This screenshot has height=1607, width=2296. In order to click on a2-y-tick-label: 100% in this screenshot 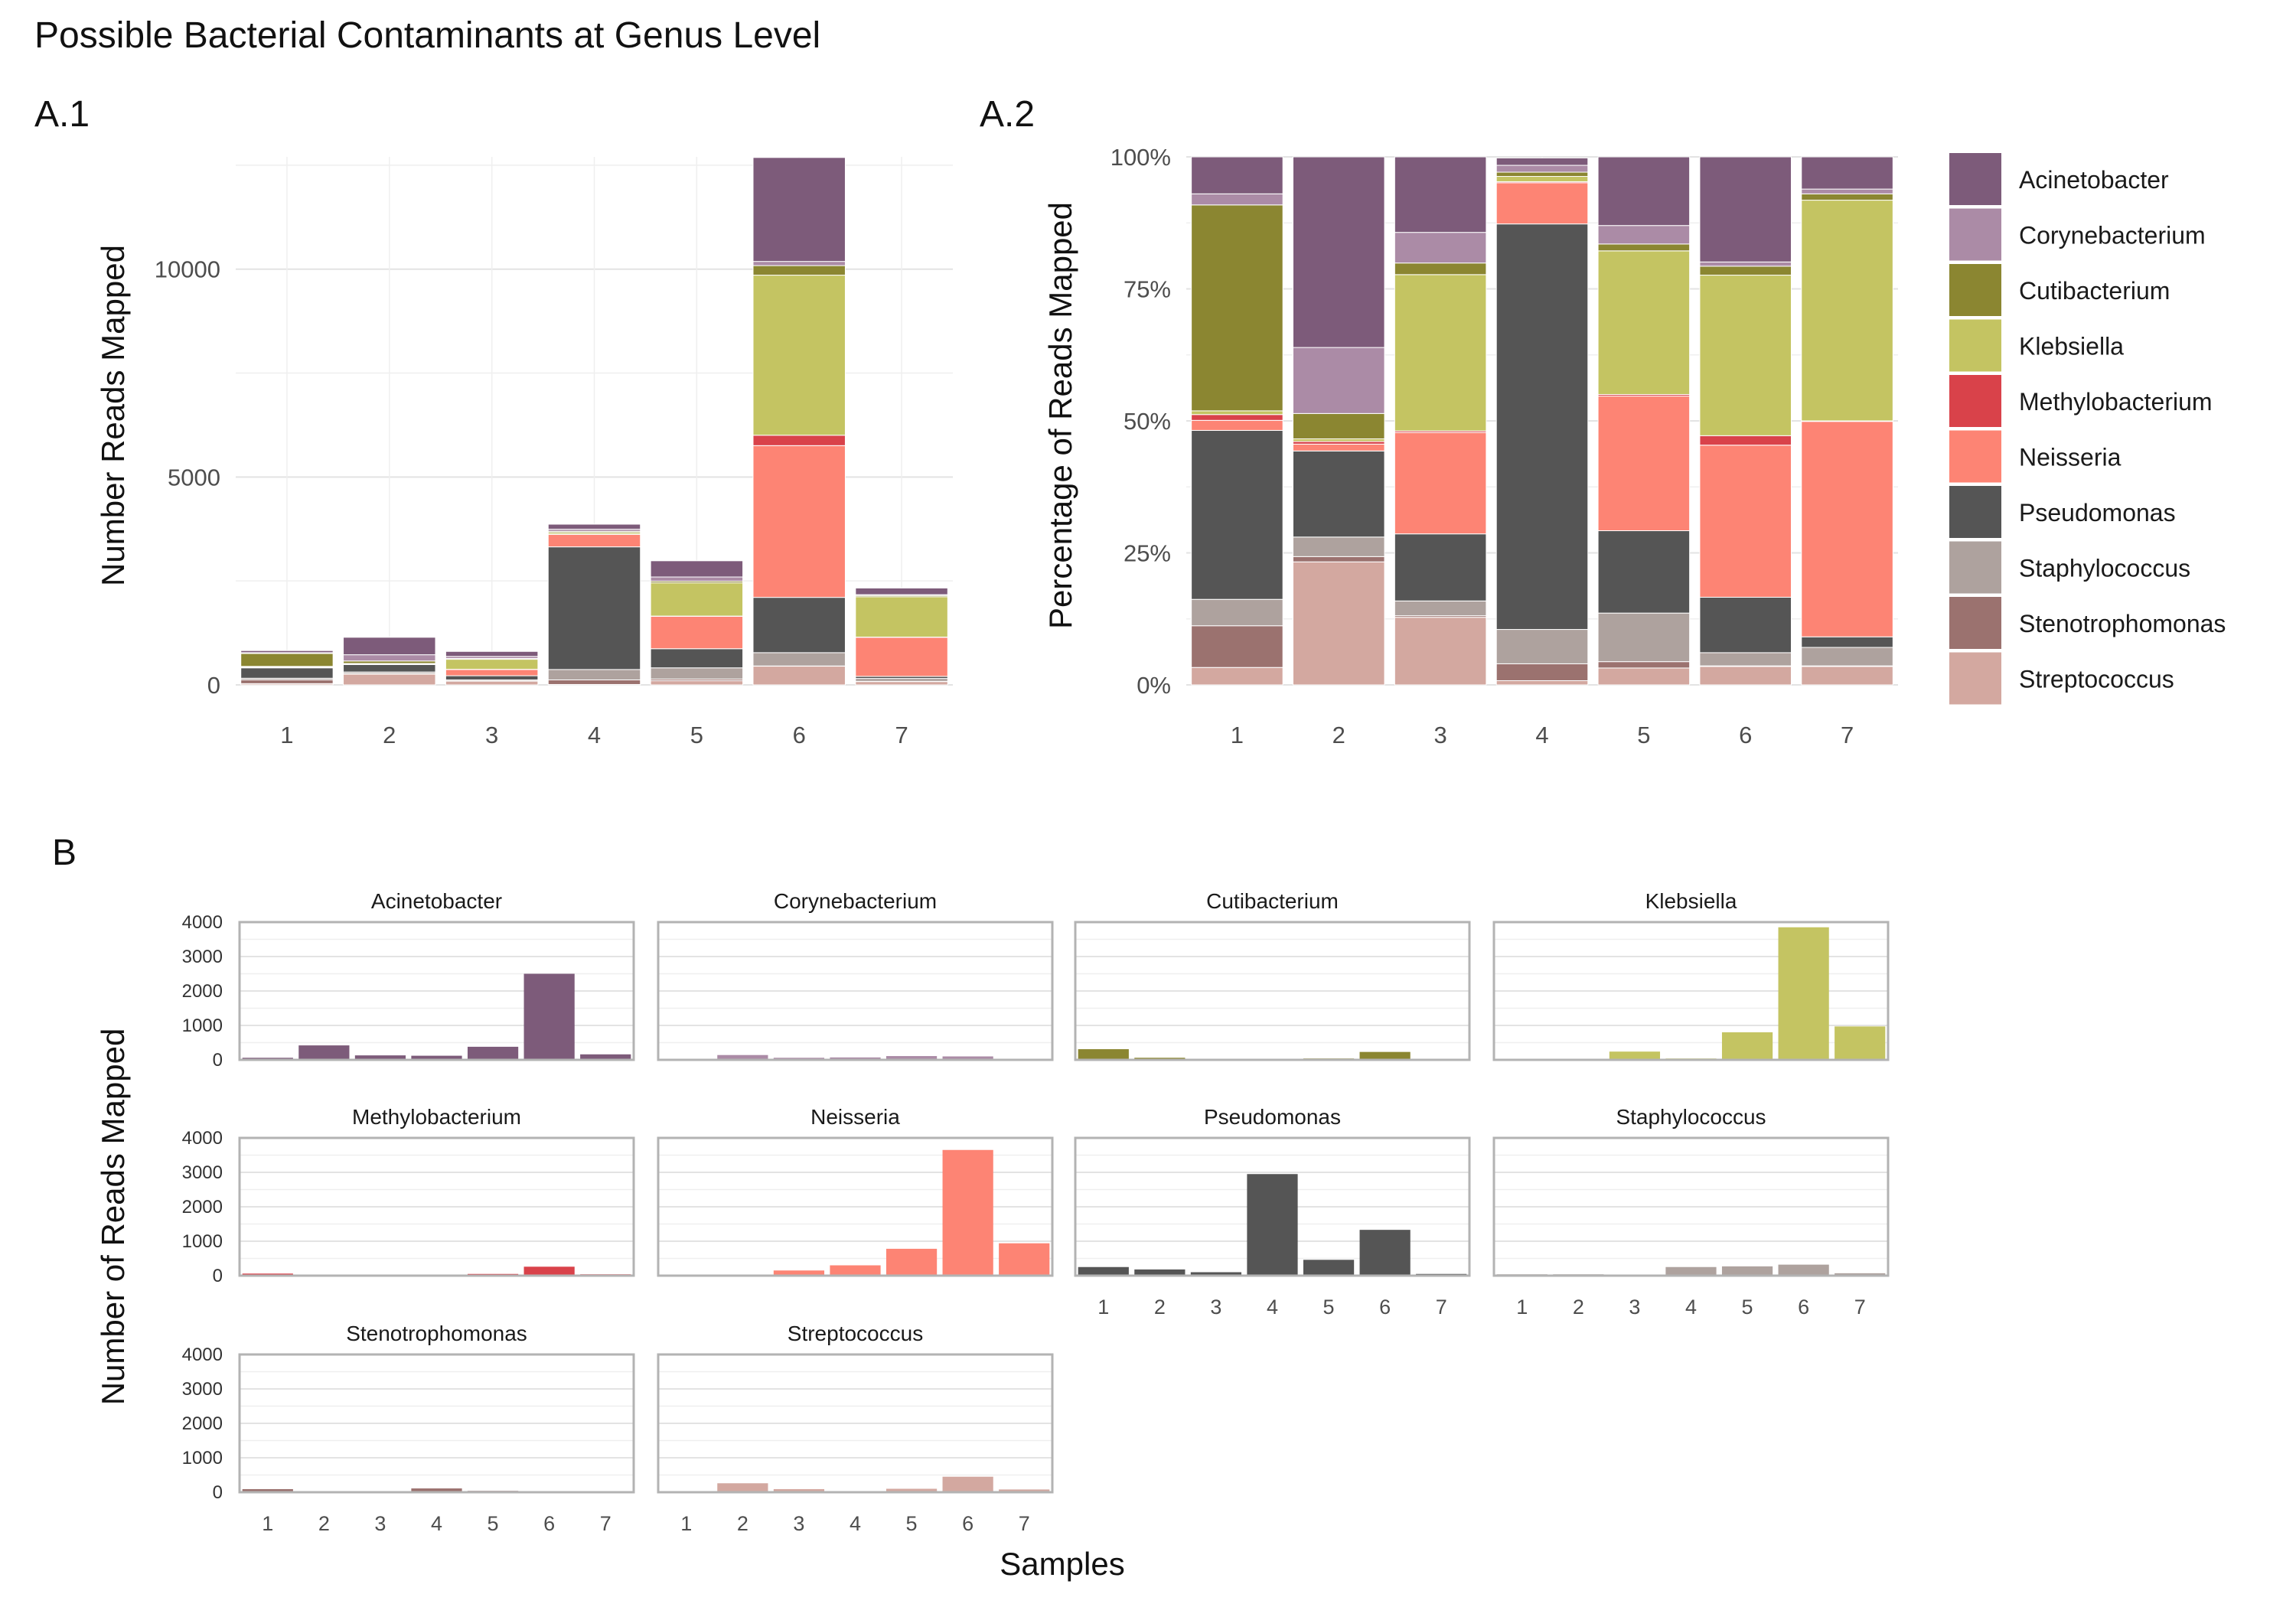, I will do `click(1140, 157)`.